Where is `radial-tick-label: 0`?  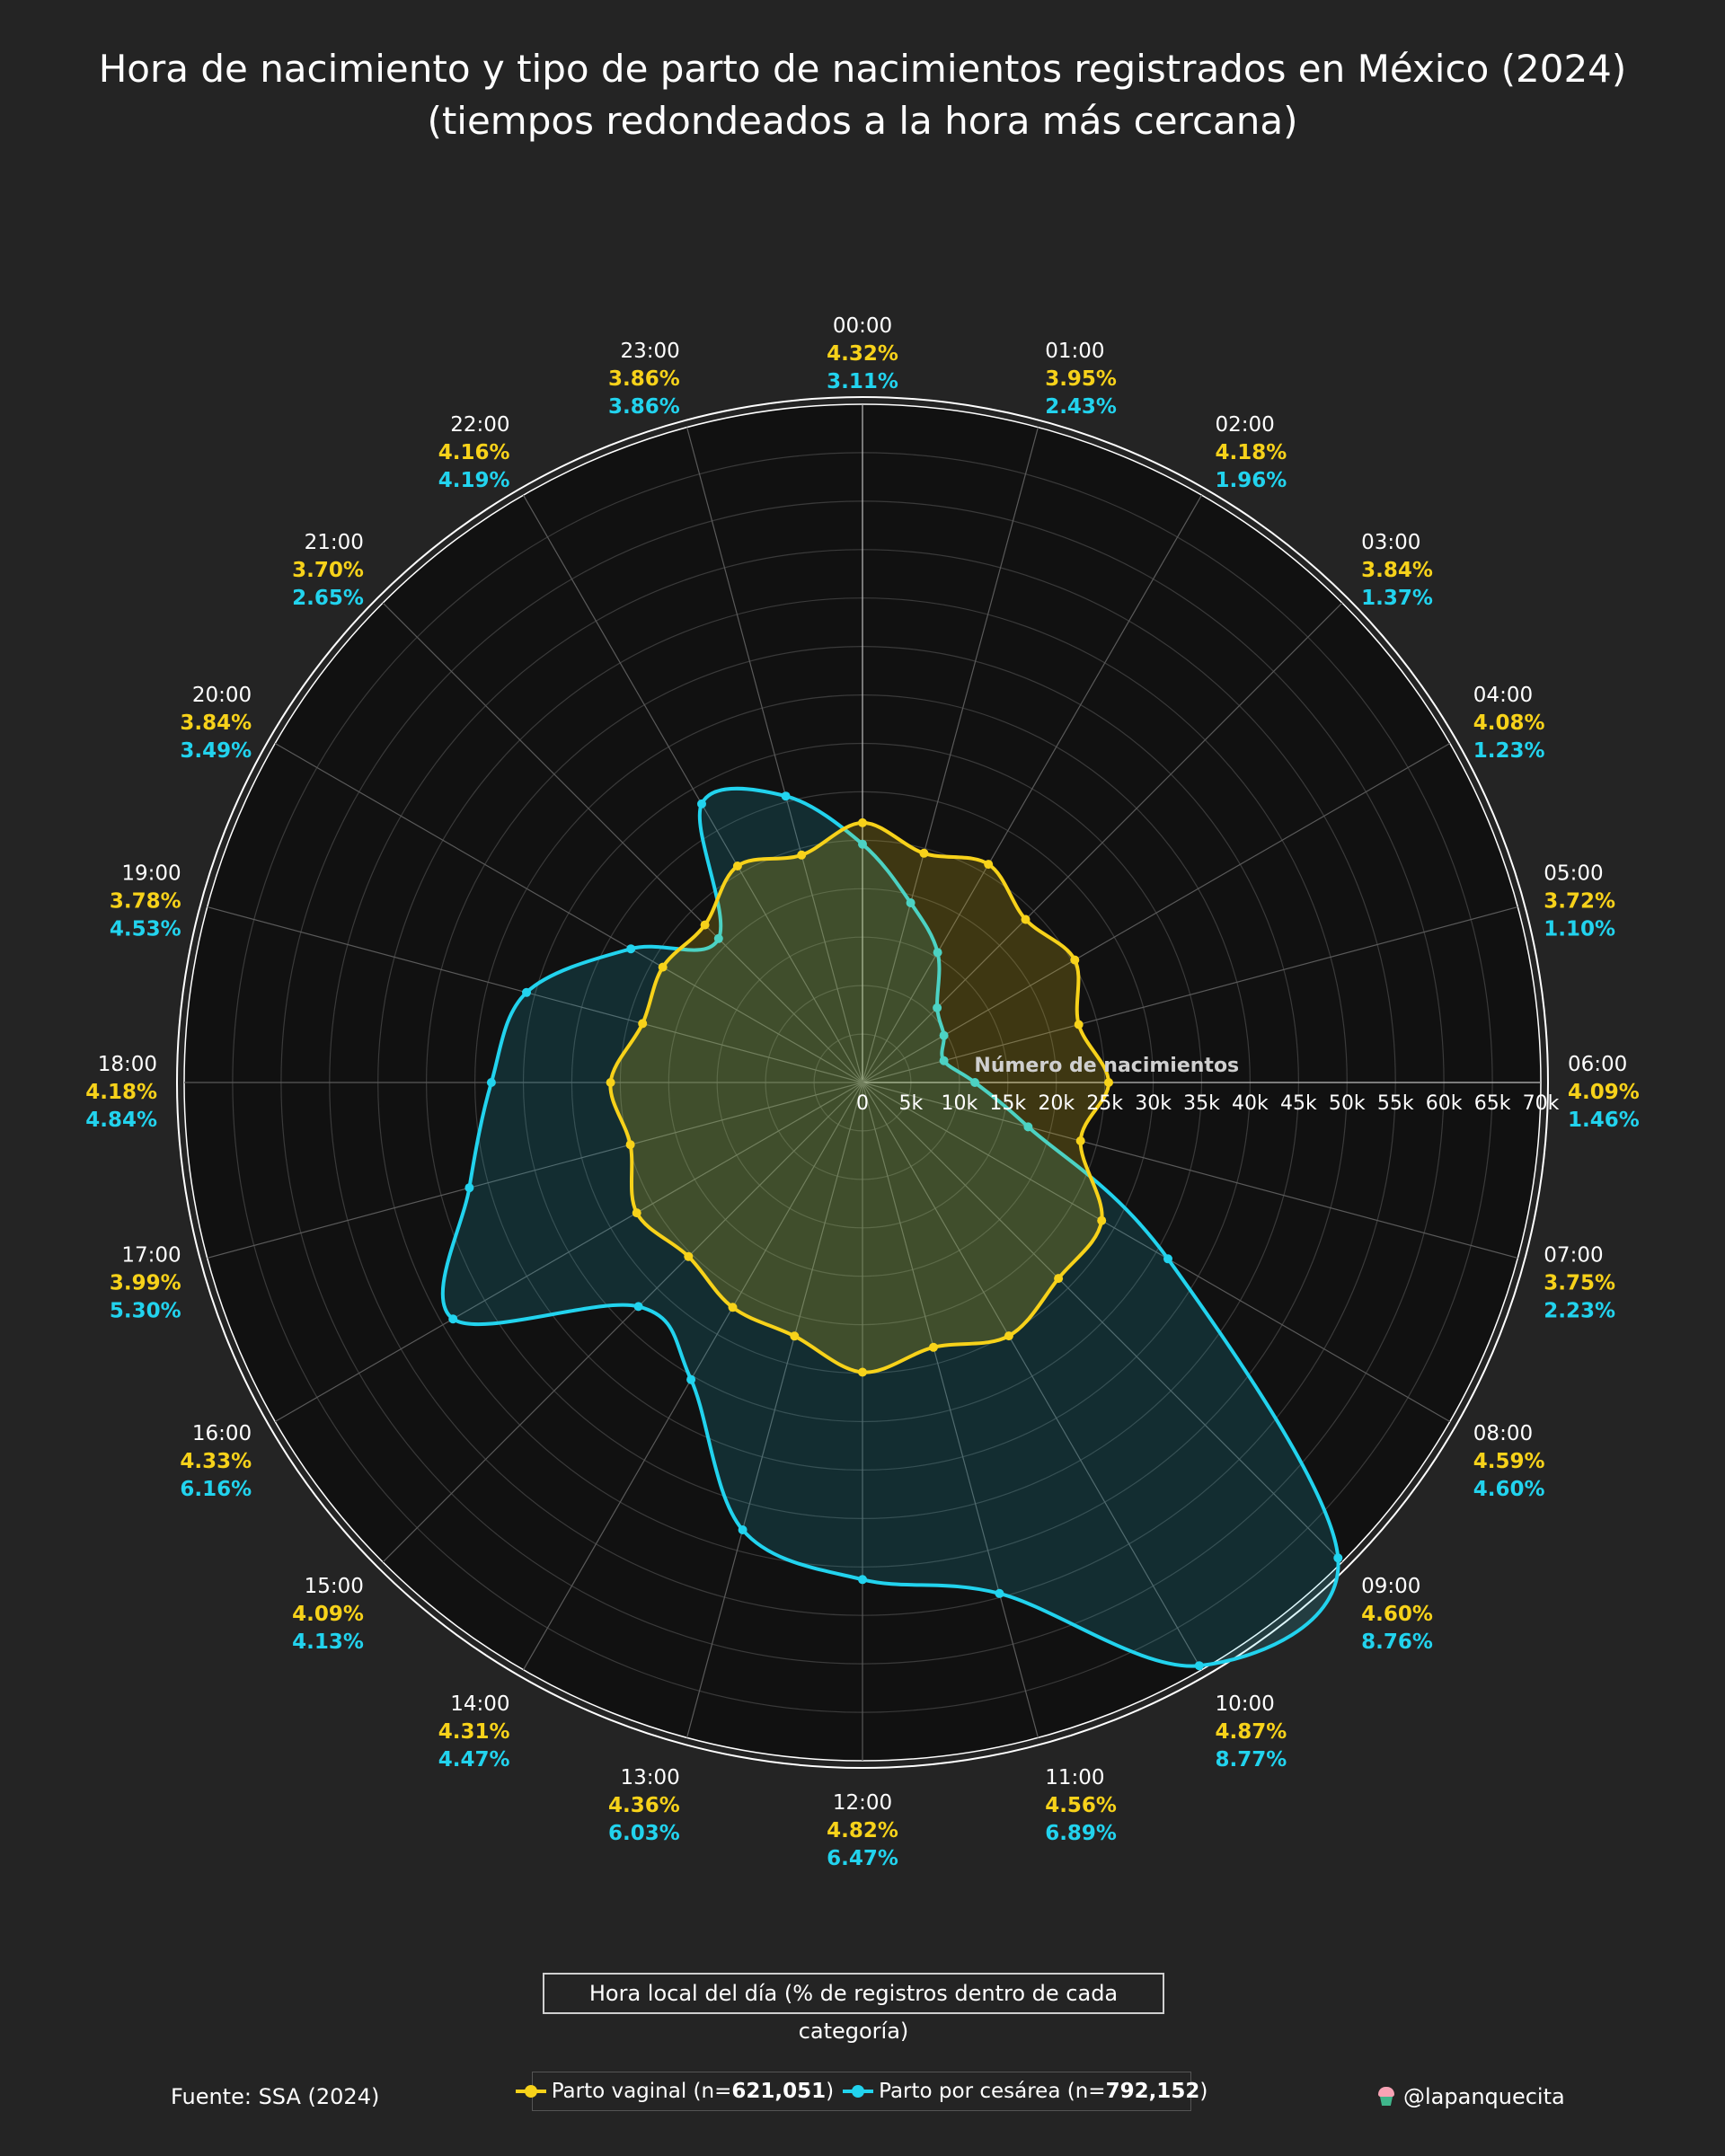
radial-tick-label: 0 is located at coordinates (862, 1103).